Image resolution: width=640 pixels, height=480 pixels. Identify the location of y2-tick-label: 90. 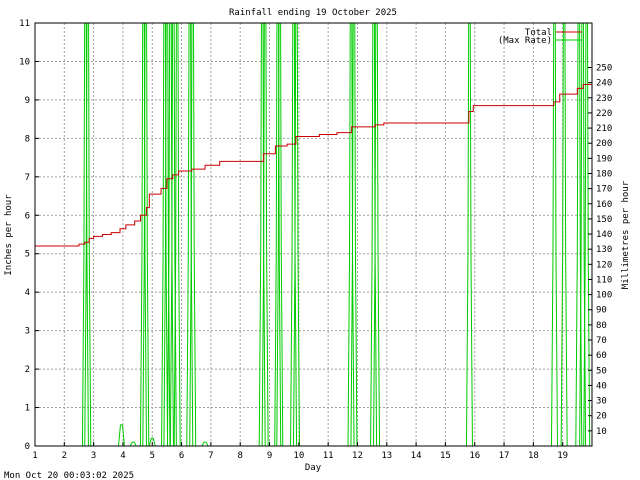
(601, 311).